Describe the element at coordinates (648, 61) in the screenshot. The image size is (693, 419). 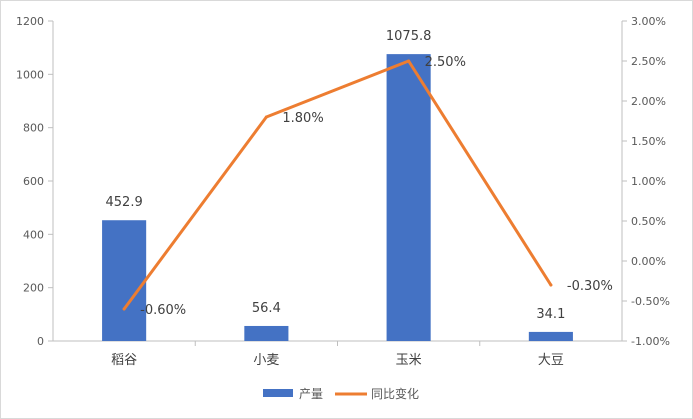
I see `right-axis-tick-label: 2.50%` at that location.